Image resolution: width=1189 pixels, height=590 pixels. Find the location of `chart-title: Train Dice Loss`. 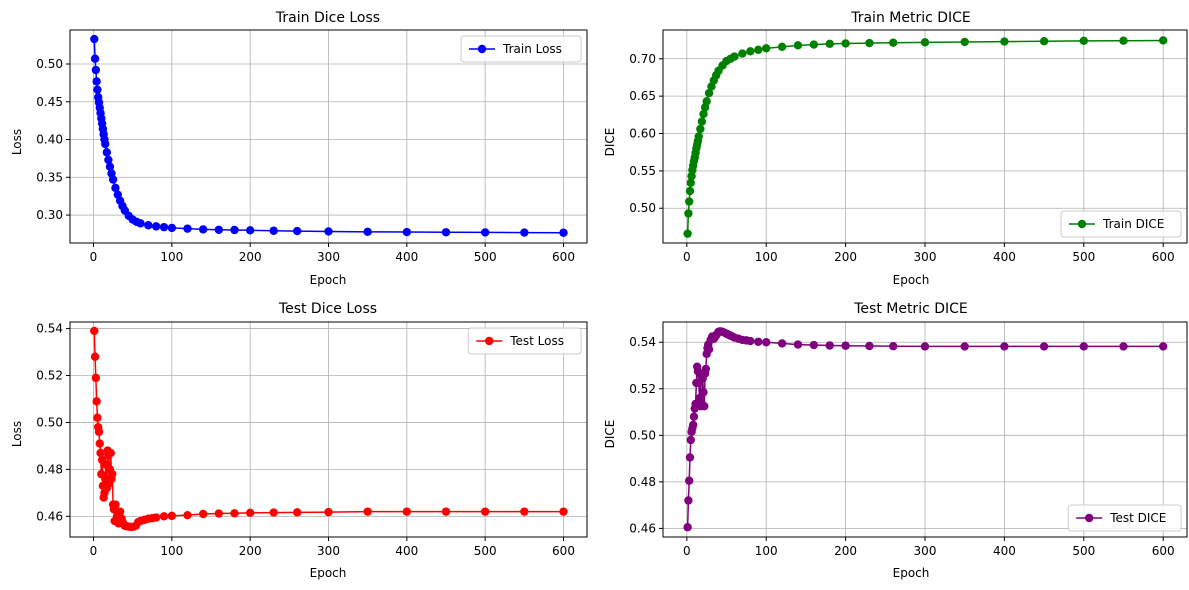

chart-title: Train Dice Loss is located at coordinates (327, 18).